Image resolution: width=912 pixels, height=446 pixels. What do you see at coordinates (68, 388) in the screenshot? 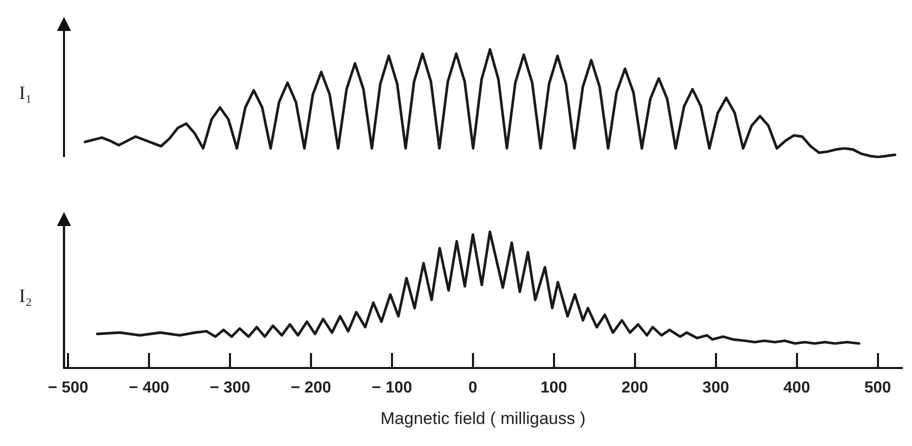
I see `x-tick-label: − 500` at bounding box center [68, 388].